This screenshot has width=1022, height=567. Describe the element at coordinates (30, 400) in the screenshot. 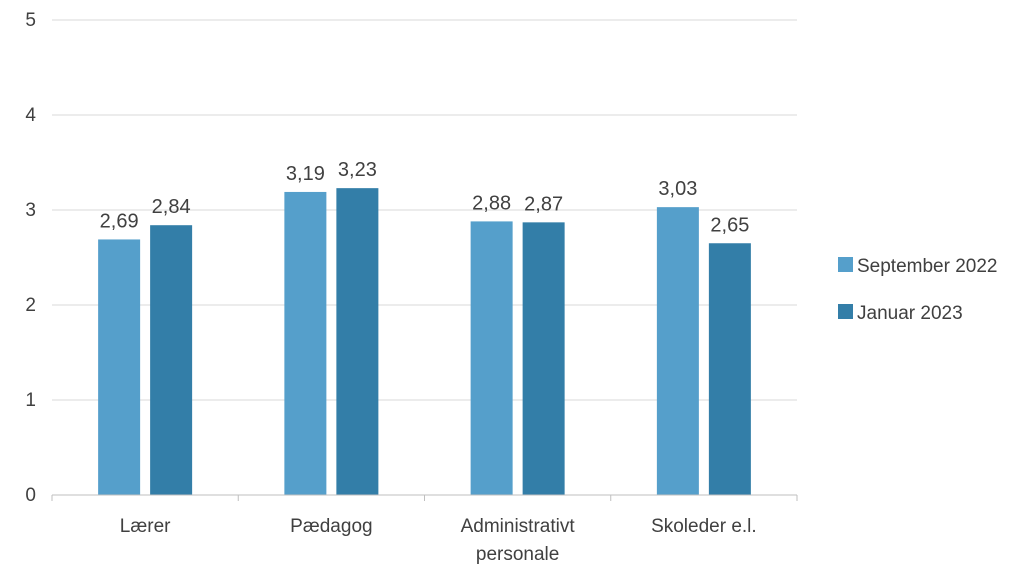

I see `y-tick-label-1: 1` at that location.